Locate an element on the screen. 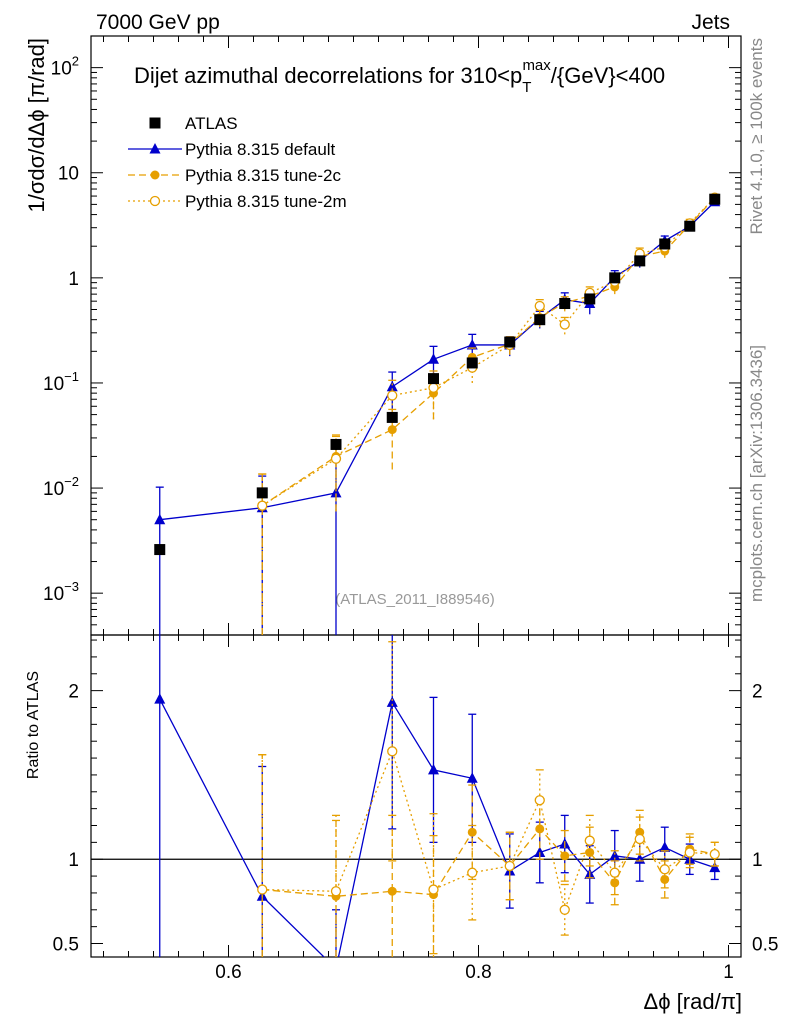  y-tick-label-main: 10² is located at coordinates (65, 67).